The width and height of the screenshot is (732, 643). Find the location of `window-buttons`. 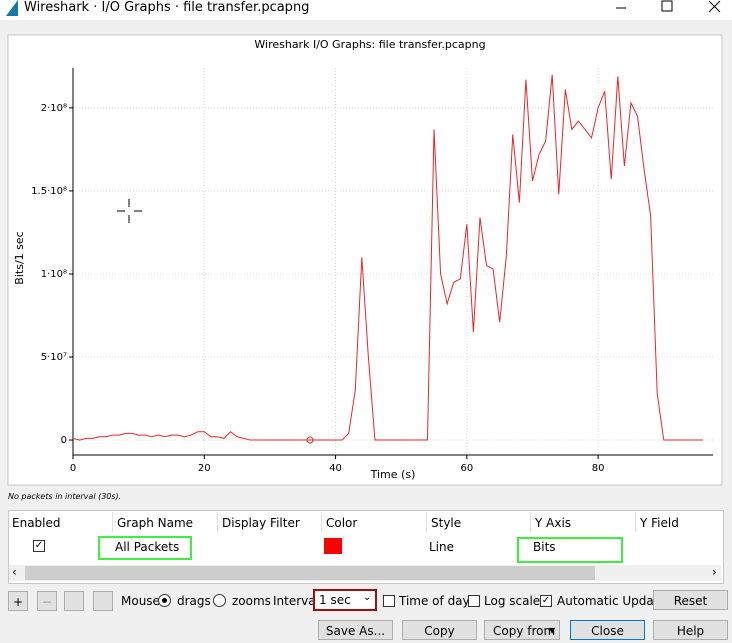

window-buttons is located at coordinates (671, 8).